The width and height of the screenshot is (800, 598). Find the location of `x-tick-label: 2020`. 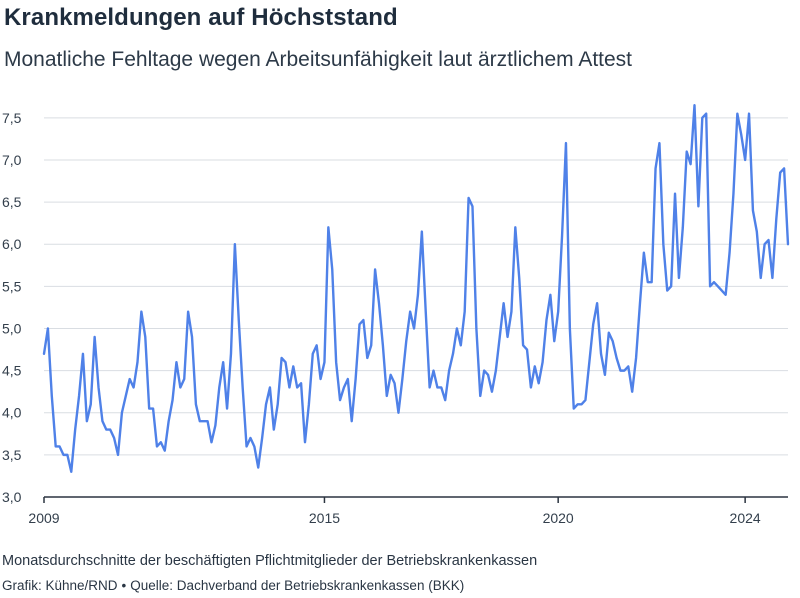

x-tick-label: 2020 is located at coordinates (558, 518).